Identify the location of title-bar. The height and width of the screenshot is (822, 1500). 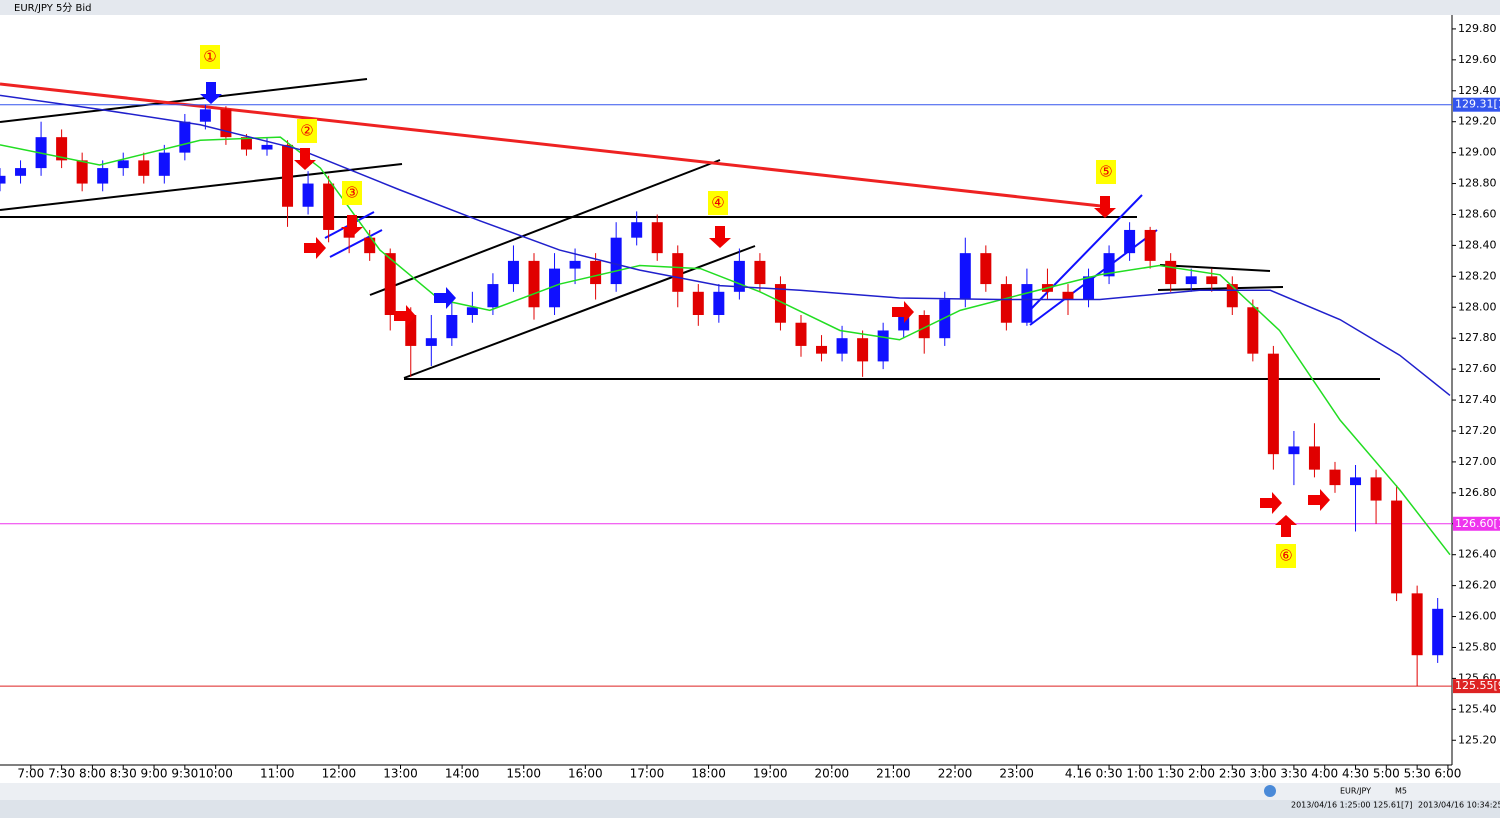
(750, 7).